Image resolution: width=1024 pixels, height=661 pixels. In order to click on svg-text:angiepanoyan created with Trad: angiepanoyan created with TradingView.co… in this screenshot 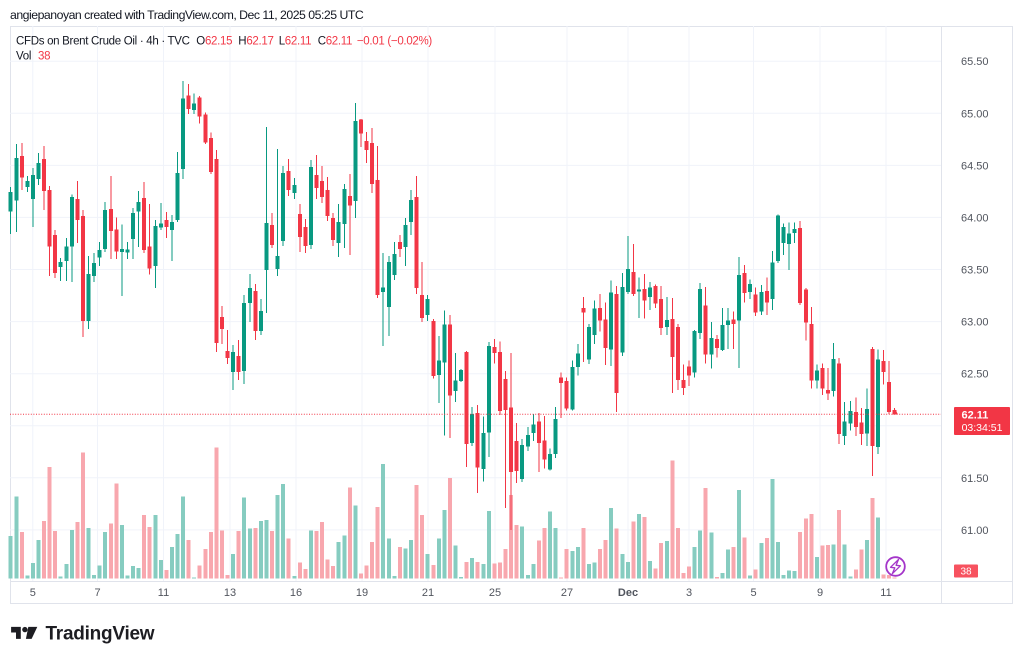, I will do `click(187, 15)`.